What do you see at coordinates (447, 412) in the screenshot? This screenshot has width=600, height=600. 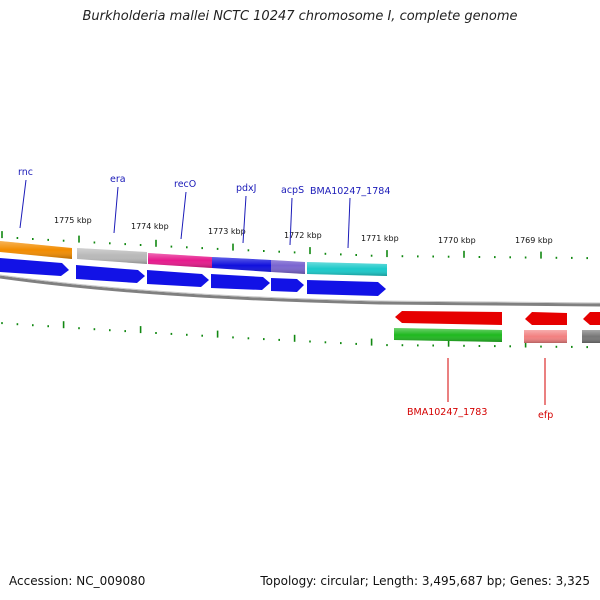 I see `gene-label-BMA10247_1783: BMA10247_1783` at bounding box center [447, 412].